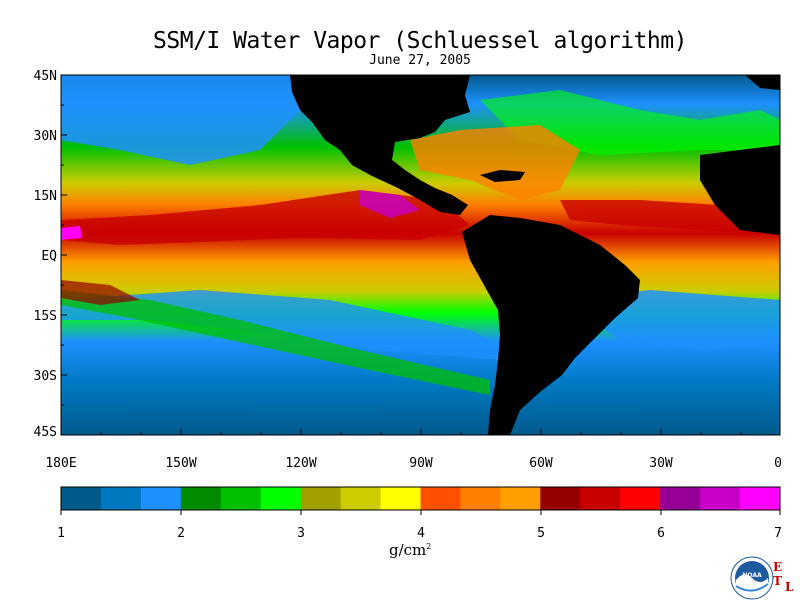 The image size is (800, 600). What do you see at coordinates (180, 120) in the screenshot?
I see `vapor-dry-region-north-pacific` at bounding box center [180, 120].